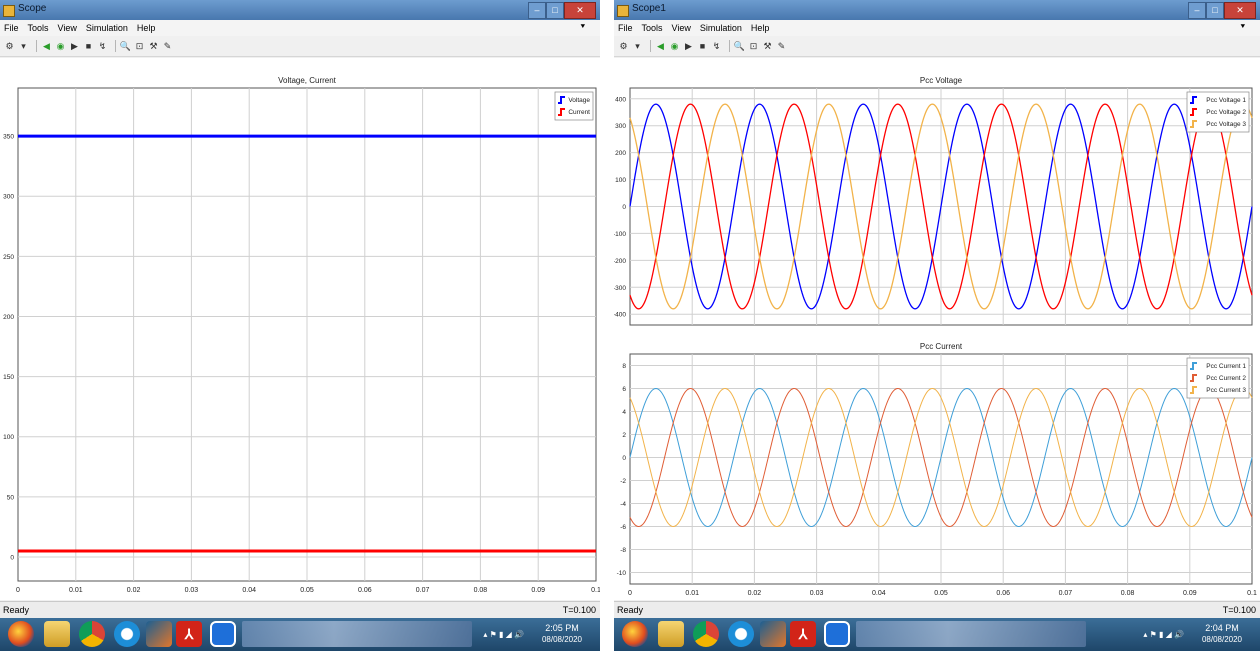 This screenshot has height=651, width=1260. I want to click on legend-label: Pcc Voltage 2, so click(1226, 112).